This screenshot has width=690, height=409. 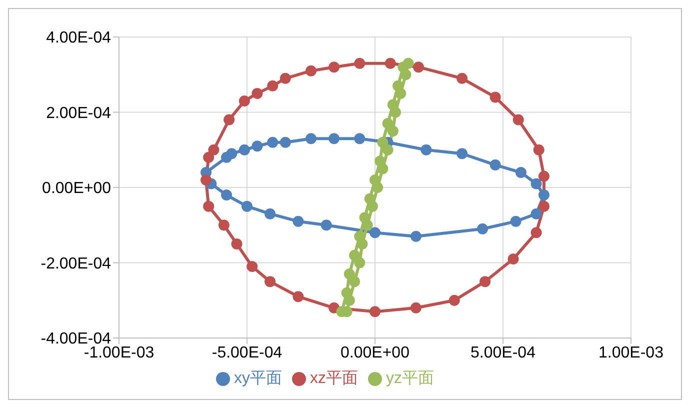 I want to click on x-tick-label: 5.00E-04, so click(x=503, y=353).